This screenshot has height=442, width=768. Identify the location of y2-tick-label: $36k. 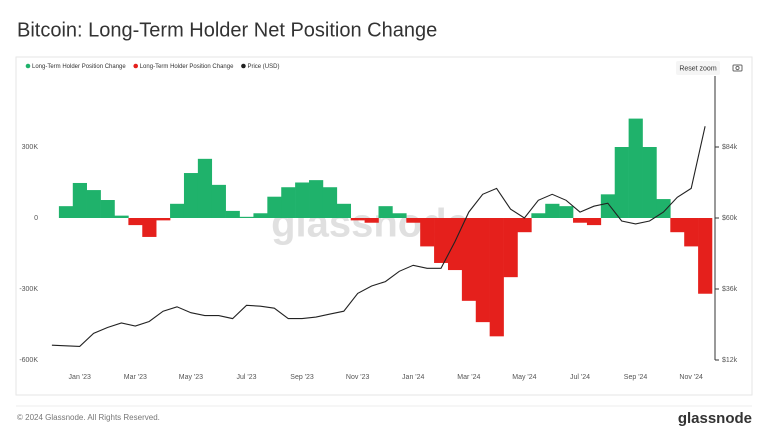
(730, 289).